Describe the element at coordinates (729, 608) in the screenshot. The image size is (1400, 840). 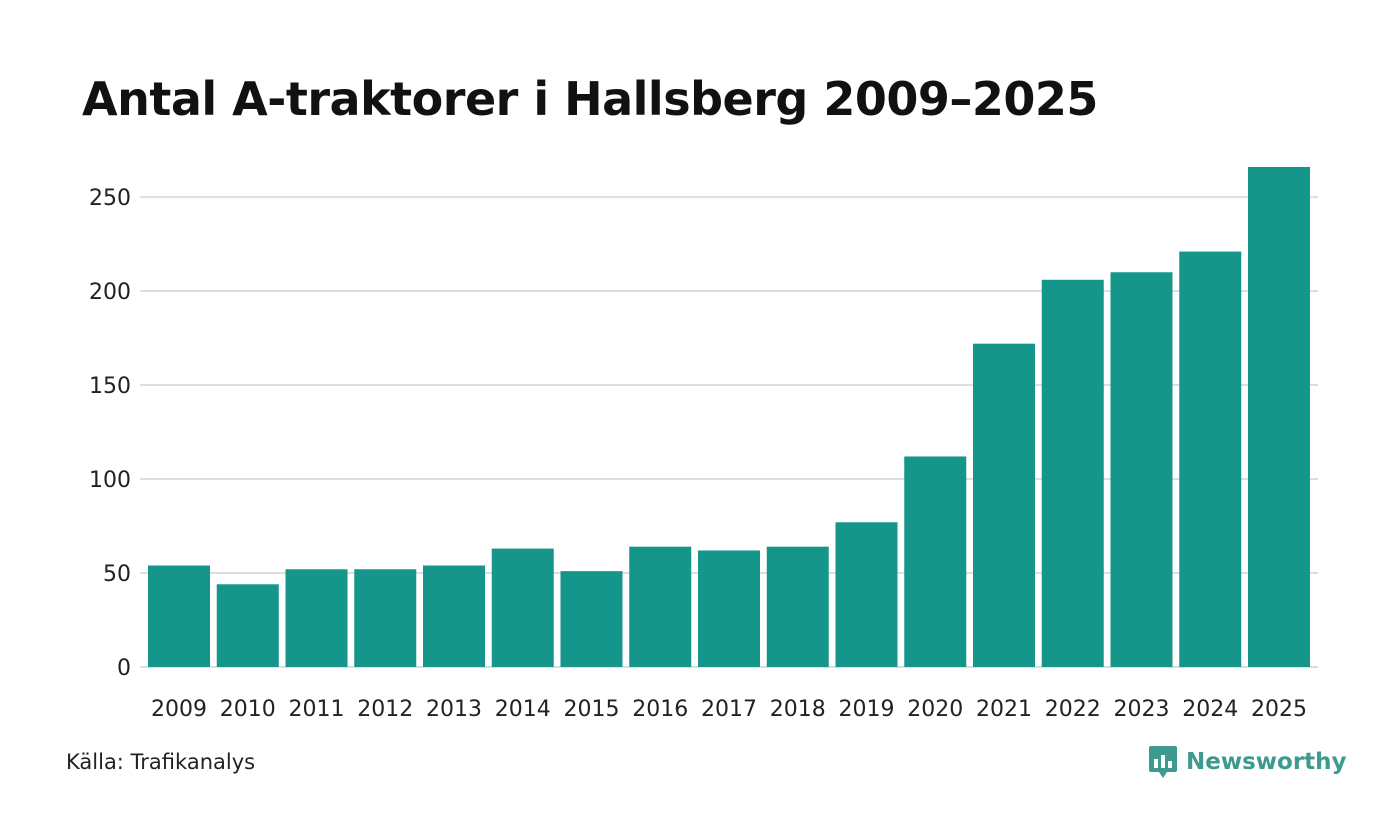
I see `bar-2017` at that location.